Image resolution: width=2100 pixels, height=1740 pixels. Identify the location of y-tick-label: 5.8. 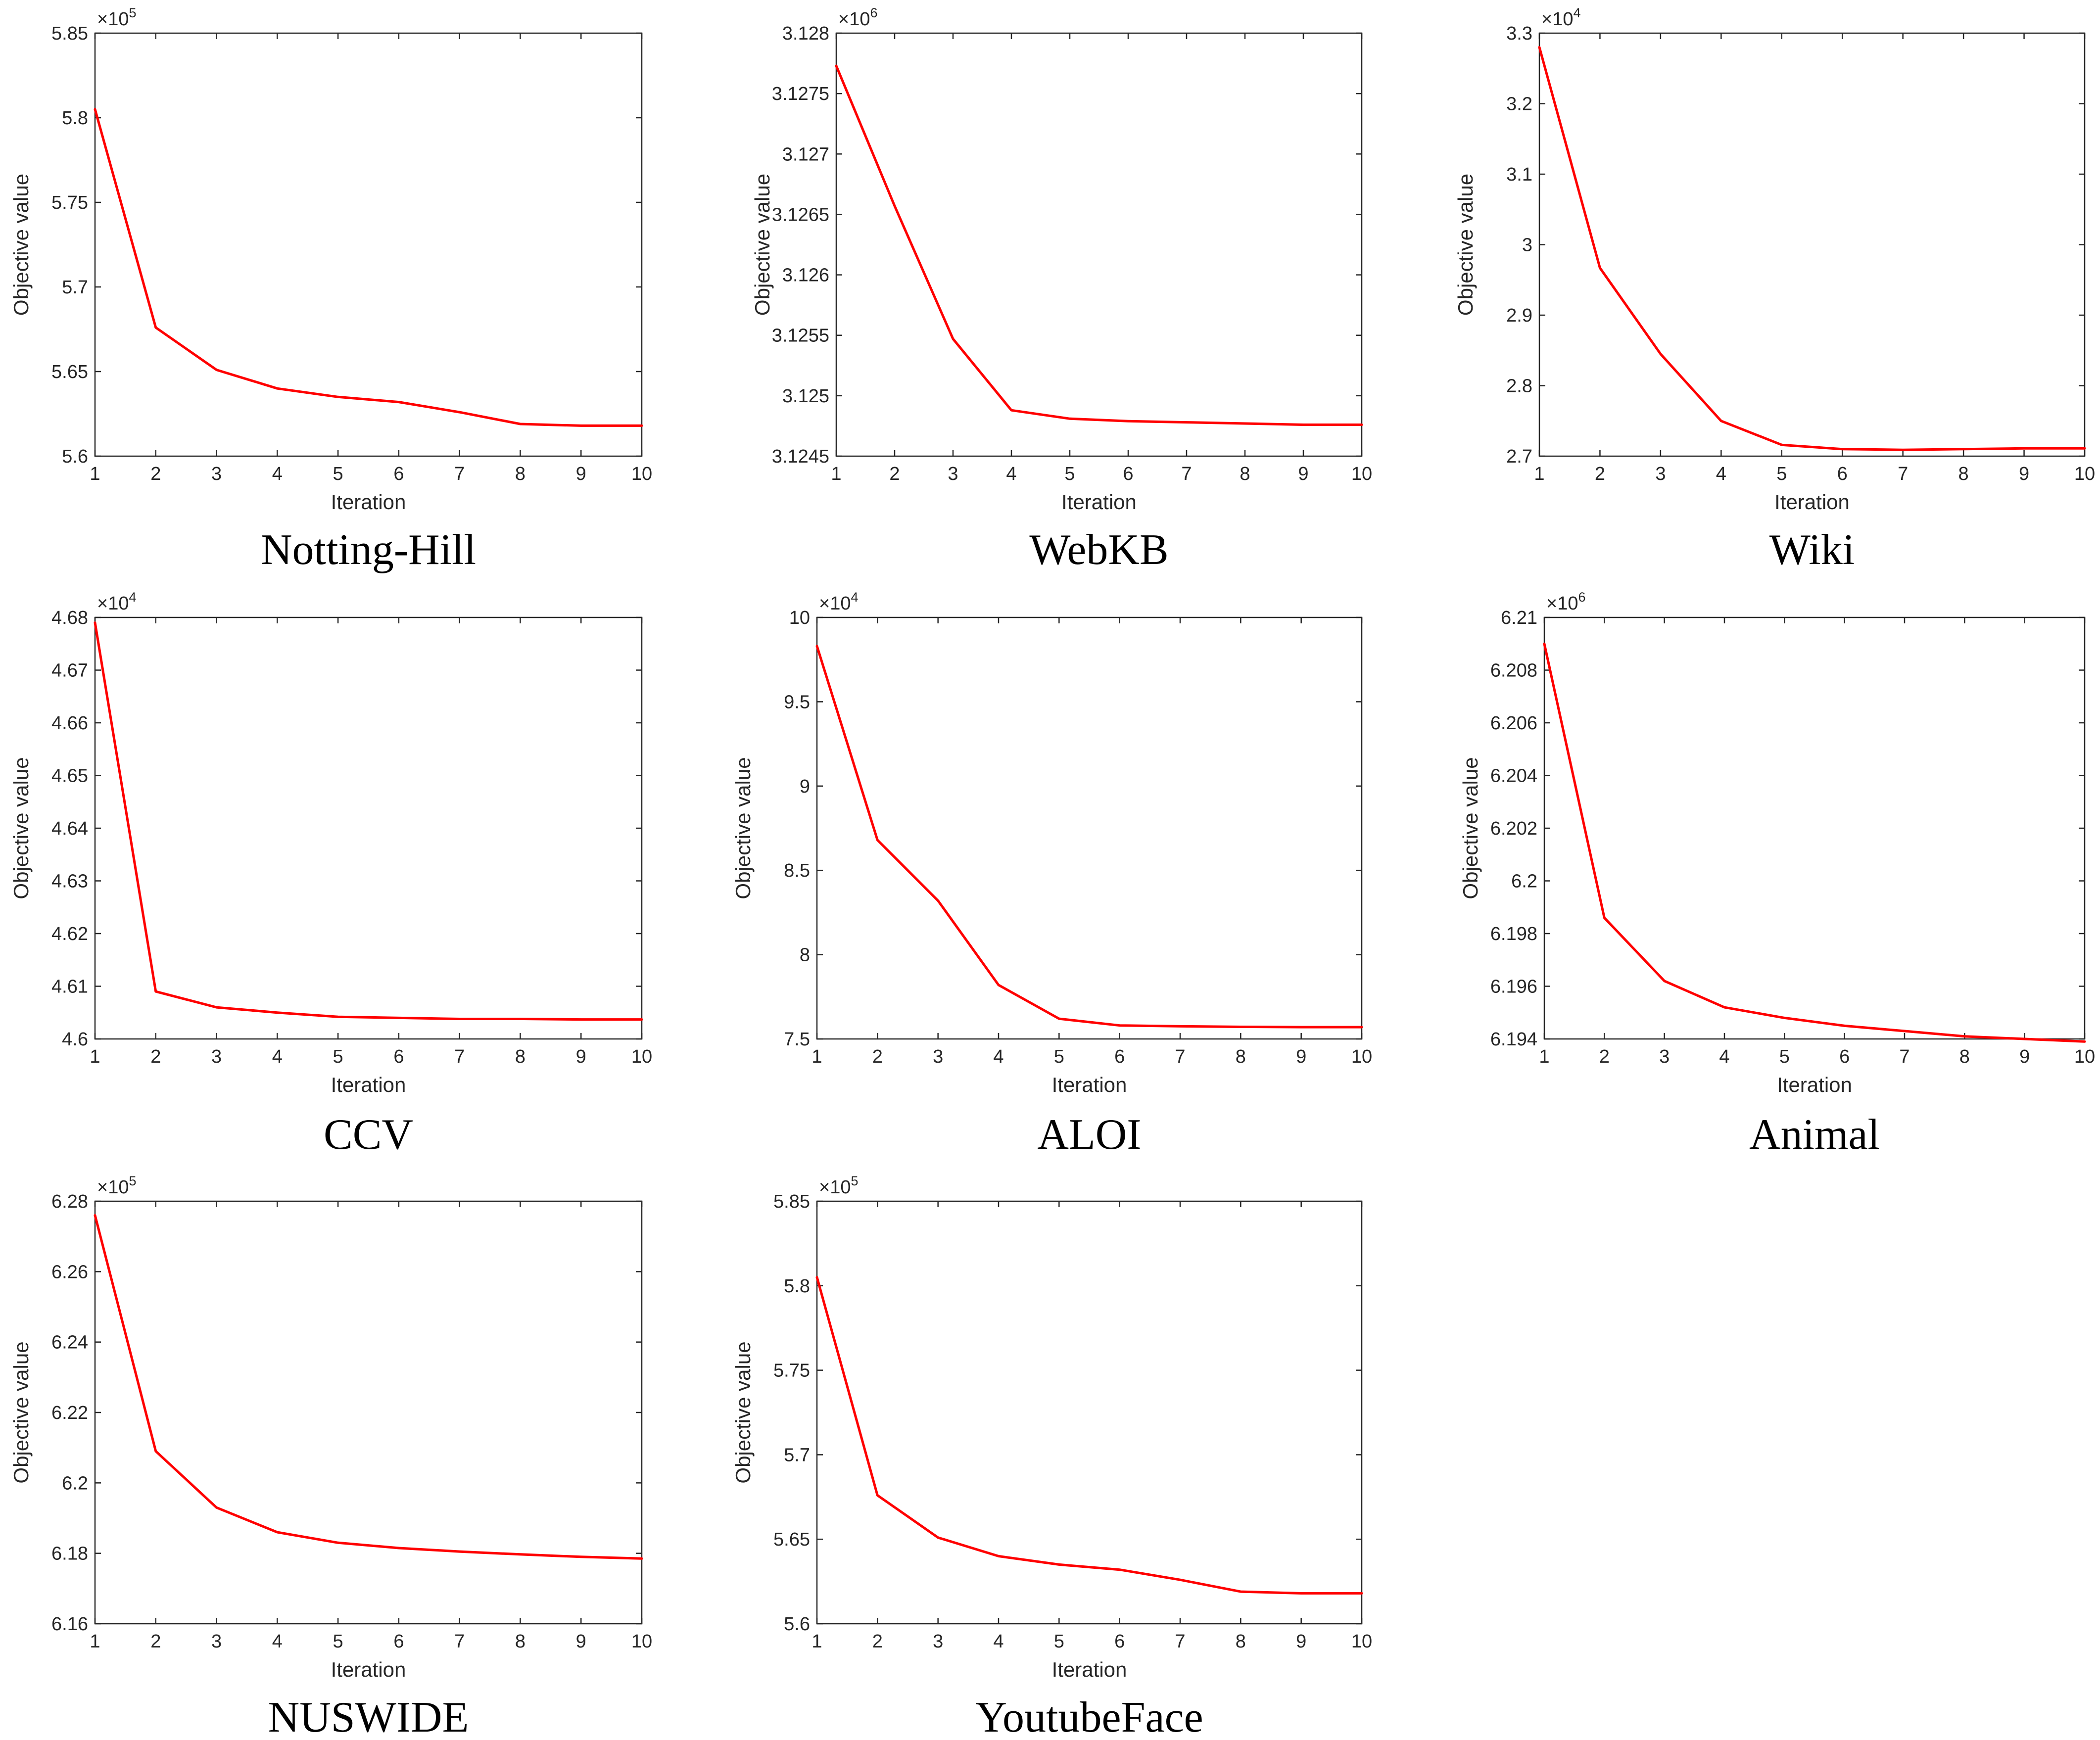
(797, 1286).